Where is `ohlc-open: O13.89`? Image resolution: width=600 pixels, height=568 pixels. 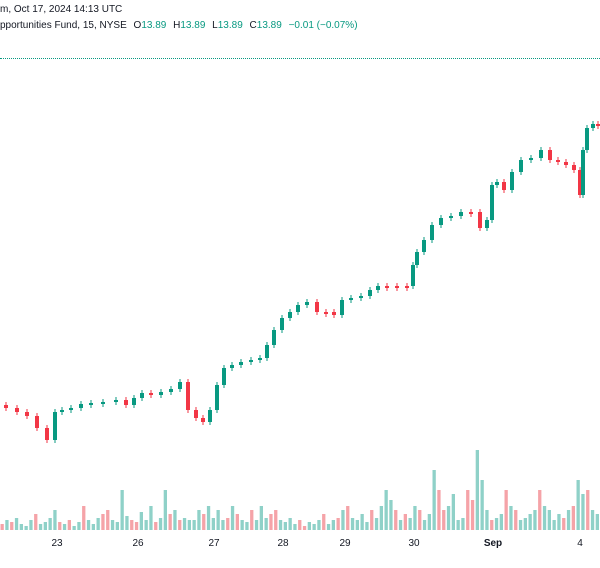
ohlc-open: O13.89 is located at coordinates (154, 25).